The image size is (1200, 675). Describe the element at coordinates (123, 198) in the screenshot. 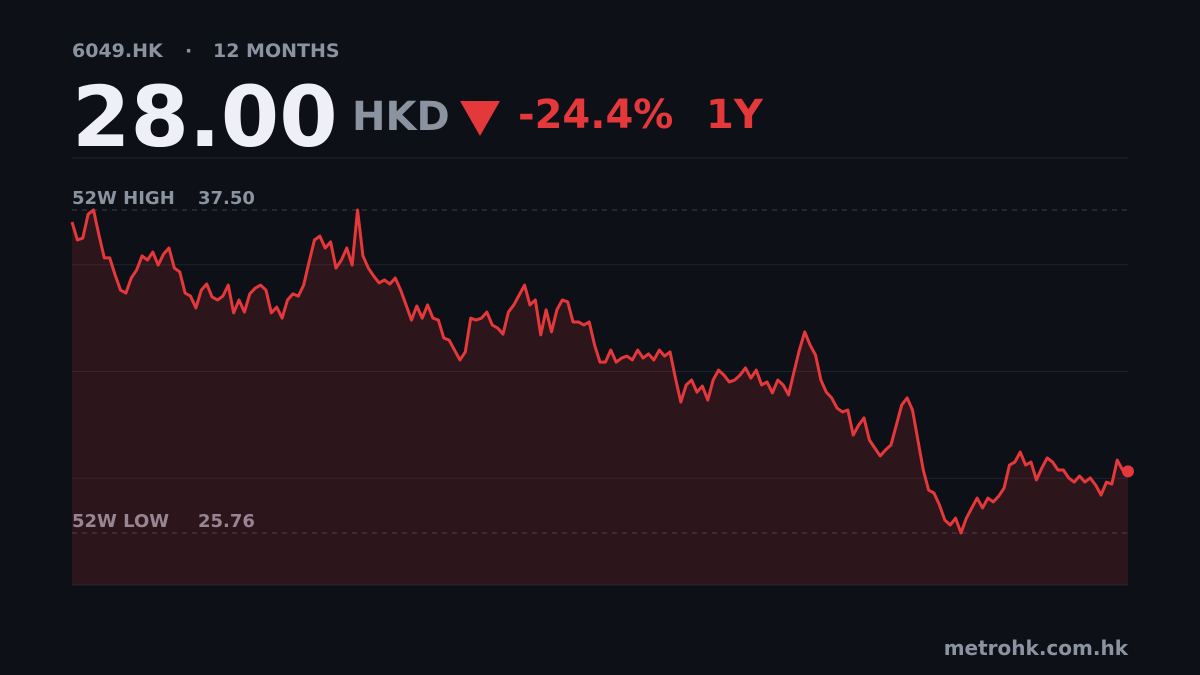

I see `reference-label: 52W HIGH` at that location.